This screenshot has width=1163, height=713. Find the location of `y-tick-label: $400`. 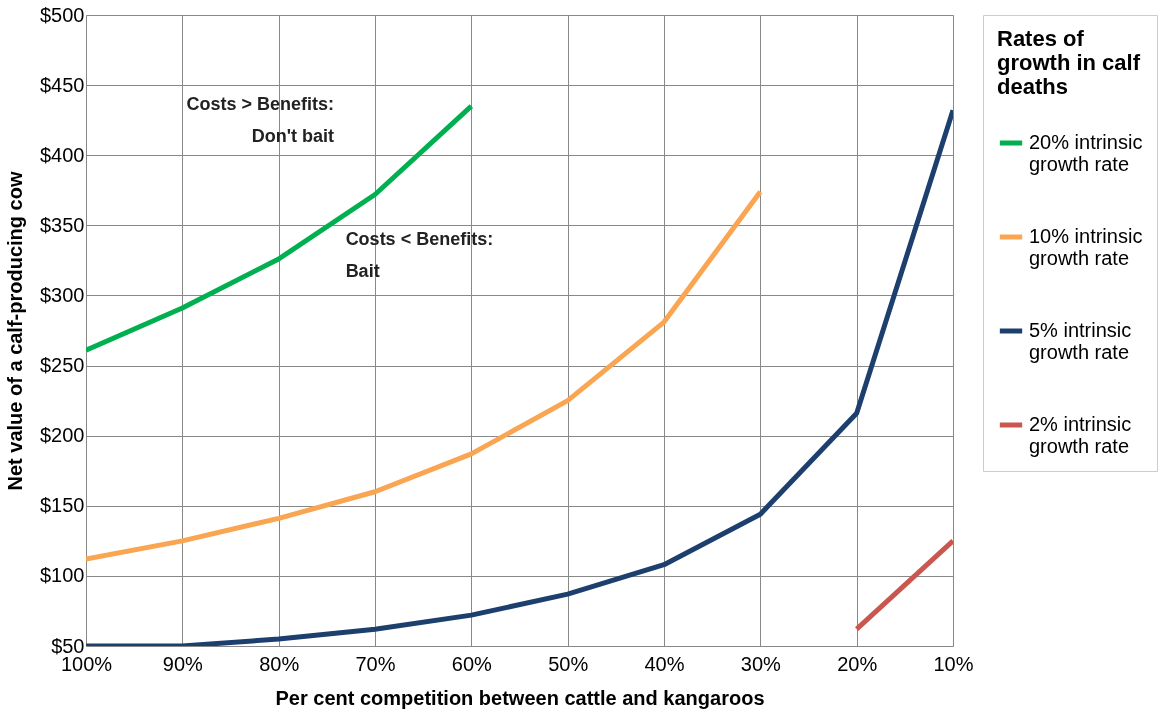

y-tick-label: $400 is located at coordinates (62, 154).